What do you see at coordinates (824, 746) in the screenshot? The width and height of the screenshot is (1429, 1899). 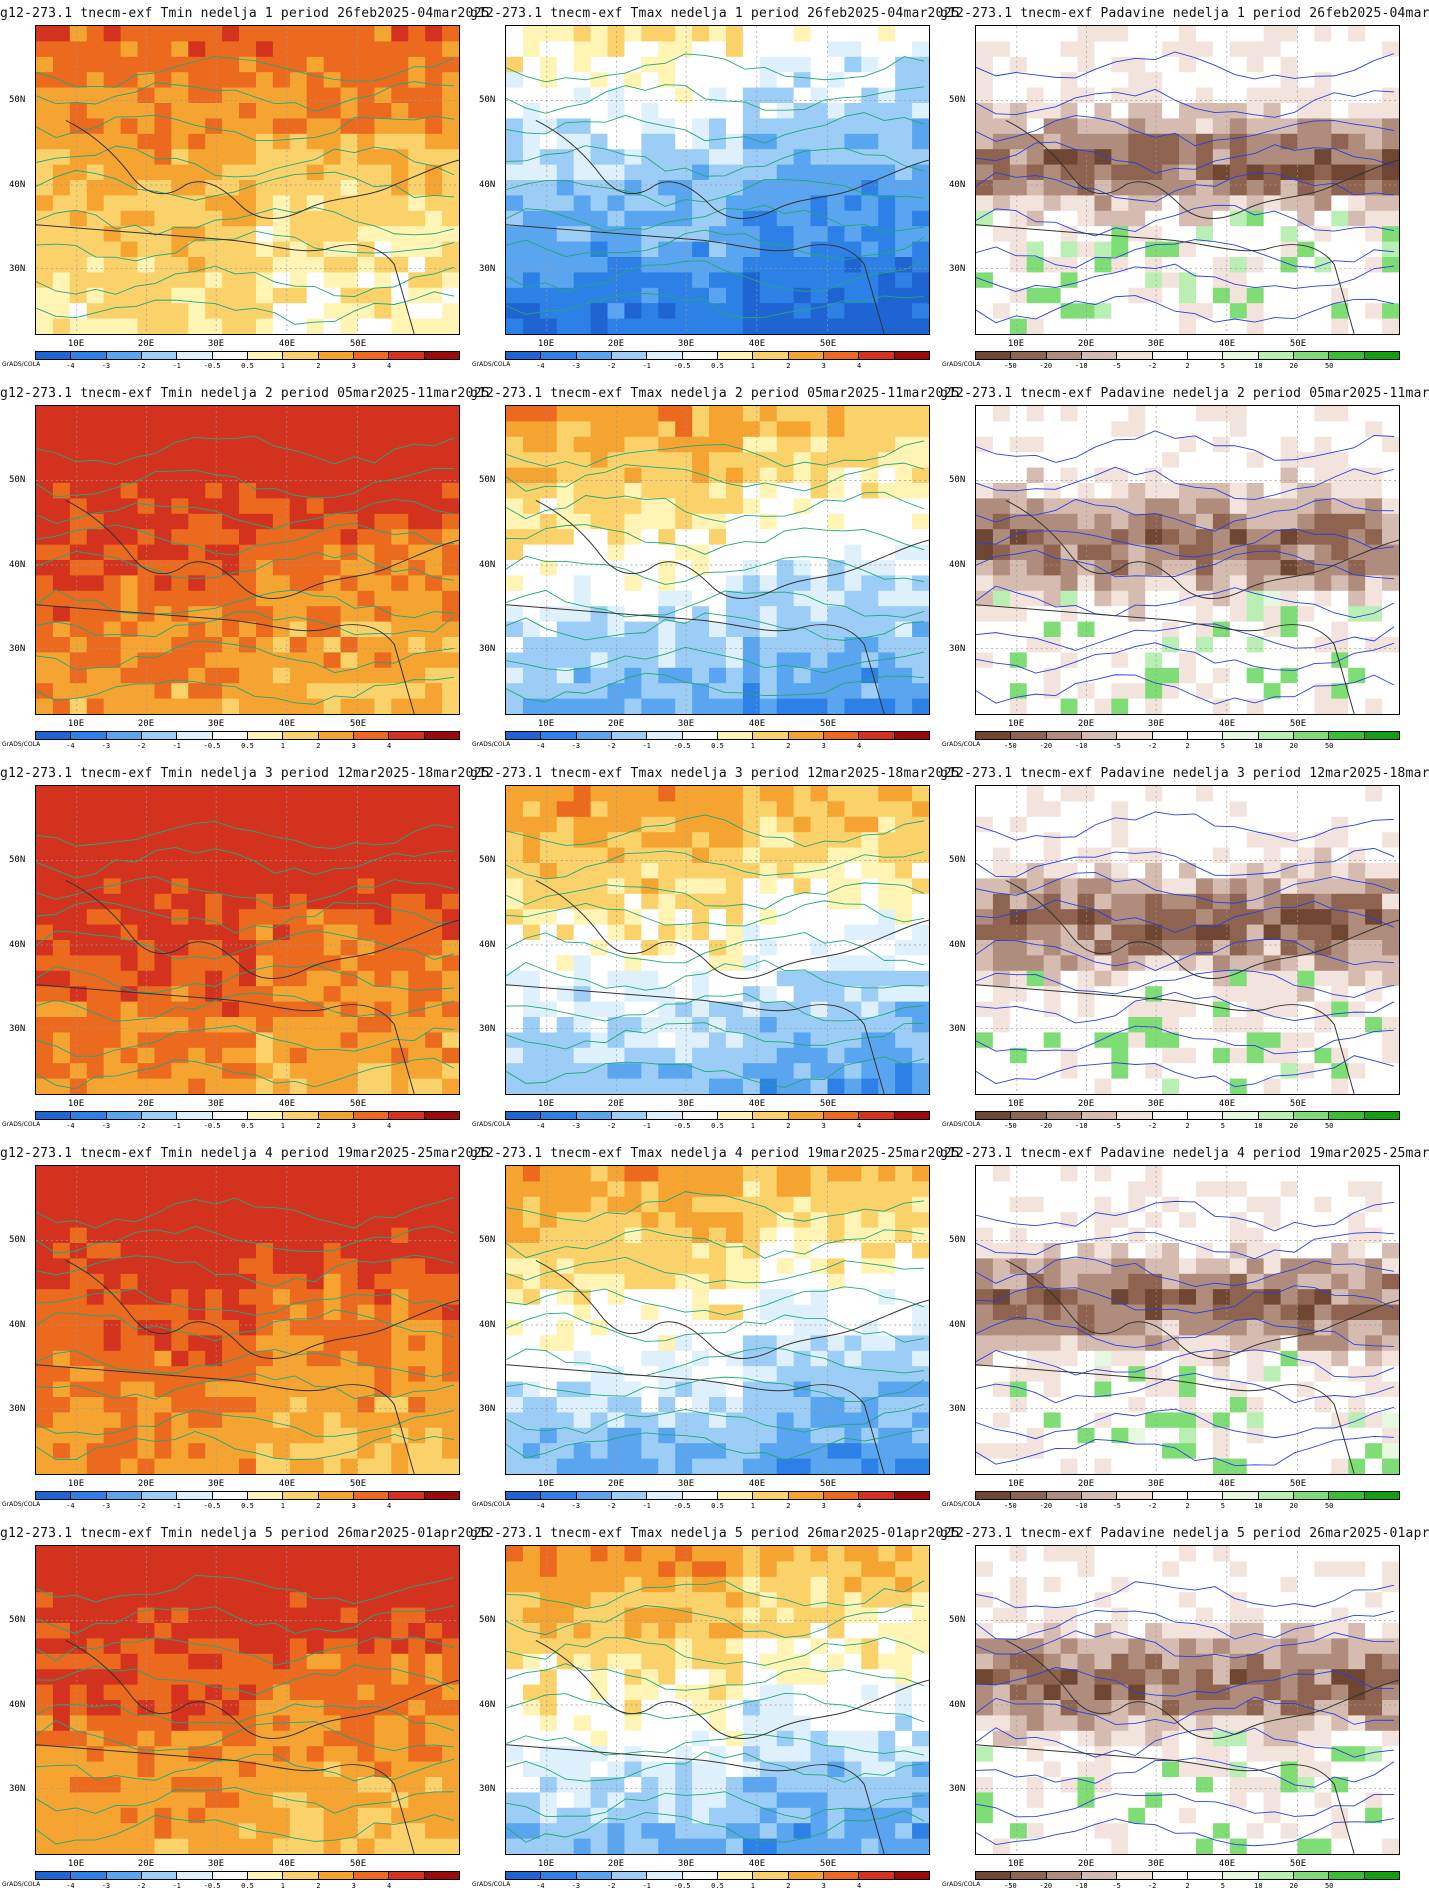 I see `color-scale-tick: 3` at bounding box center [824, 746].